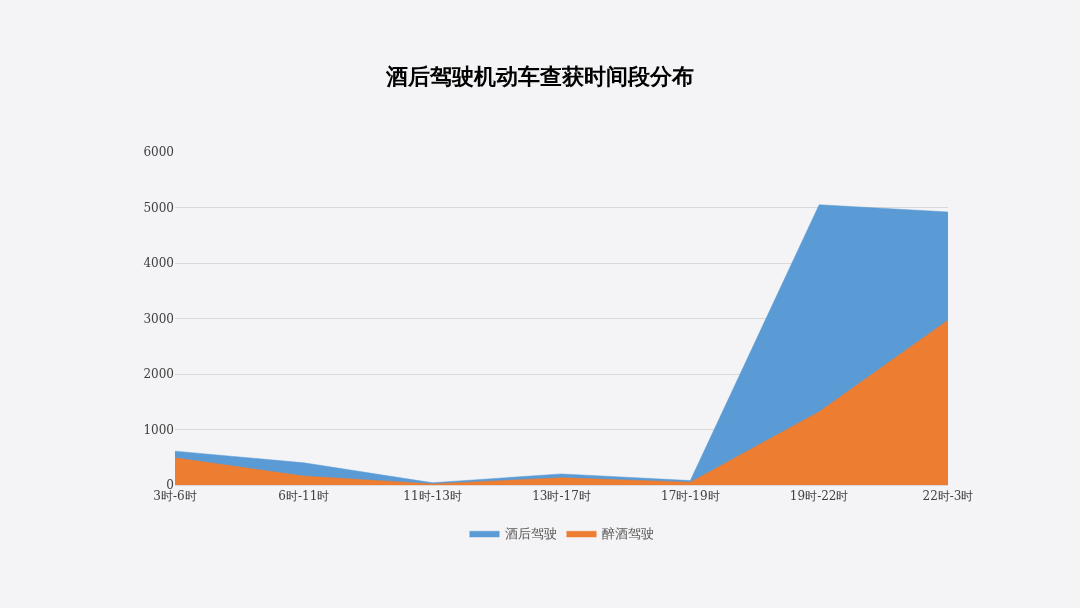  Describe the element at coordinates (432, 496) in the screenshot. I see `x-tick-label: 11时-13时` at that location.